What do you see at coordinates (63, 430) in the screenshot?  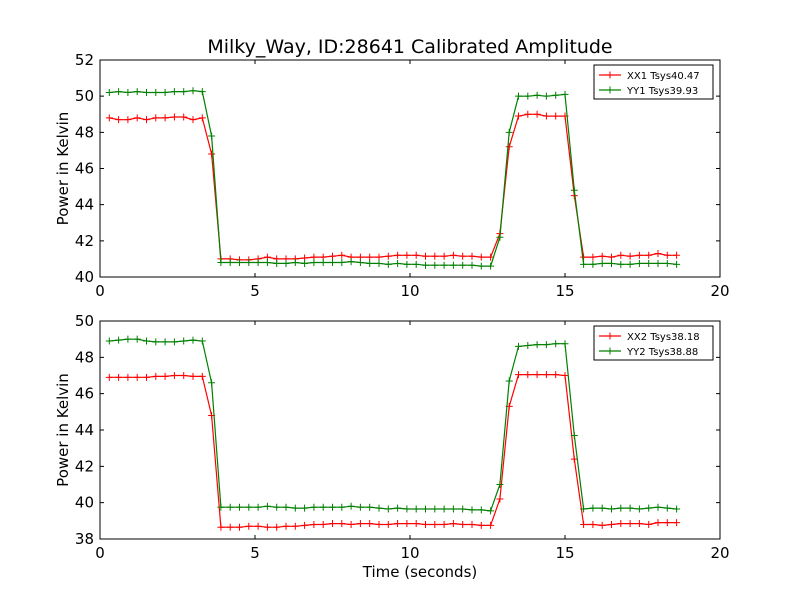 I see `y-axis-label: Power in Kelvin` at bounding box center [63, 430].